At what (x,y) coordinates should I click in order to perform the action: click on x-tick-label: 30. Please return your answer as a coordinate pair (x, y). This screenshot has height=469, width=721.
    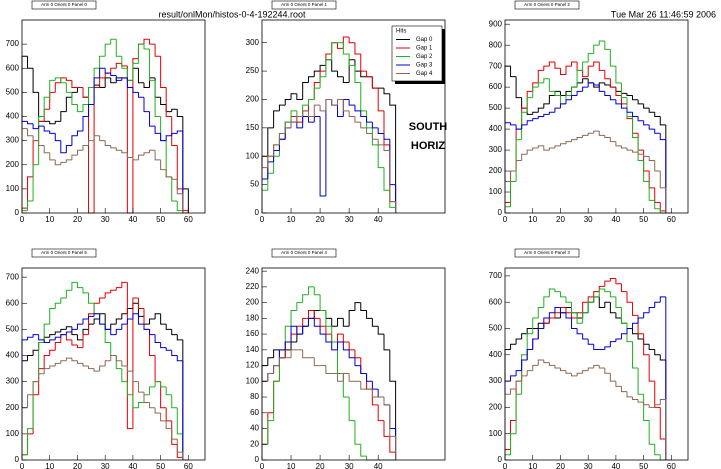
    Looking at the image, I should click on (105, 465).